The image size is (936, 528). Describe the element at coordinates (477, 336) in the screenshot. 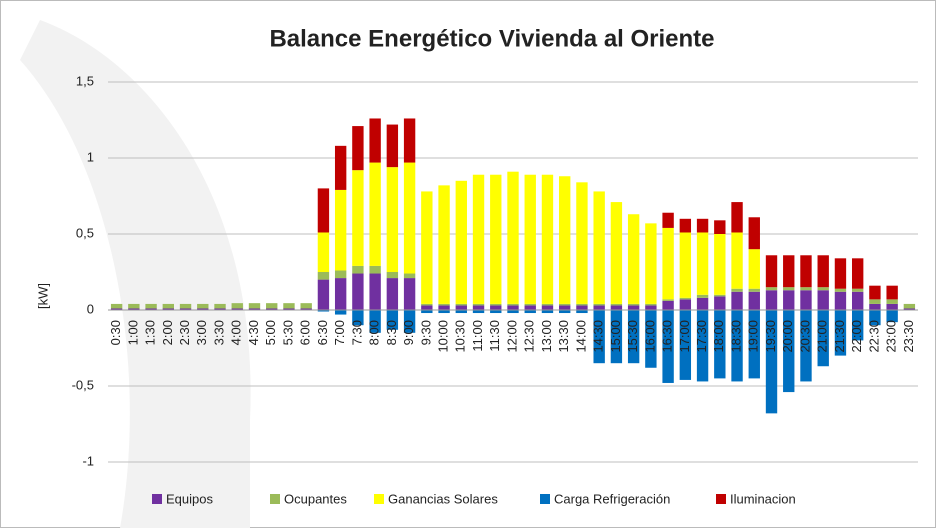

I see `x-tick-label: 11:00` at that location.